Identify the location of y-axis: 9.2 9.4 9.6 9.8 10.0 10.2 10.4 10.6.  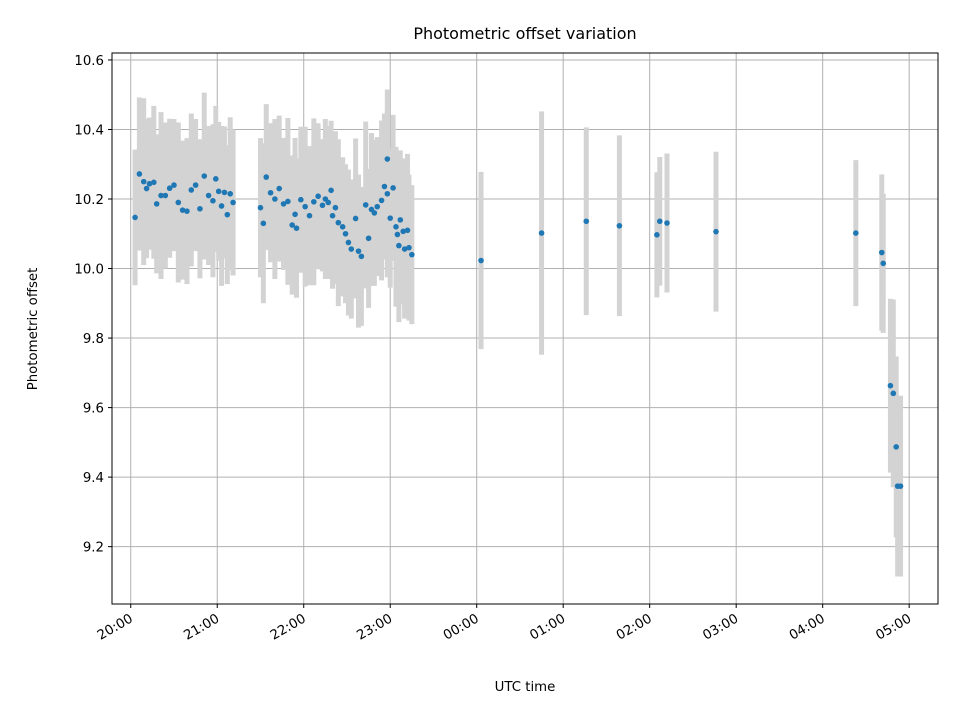
(93, 305).